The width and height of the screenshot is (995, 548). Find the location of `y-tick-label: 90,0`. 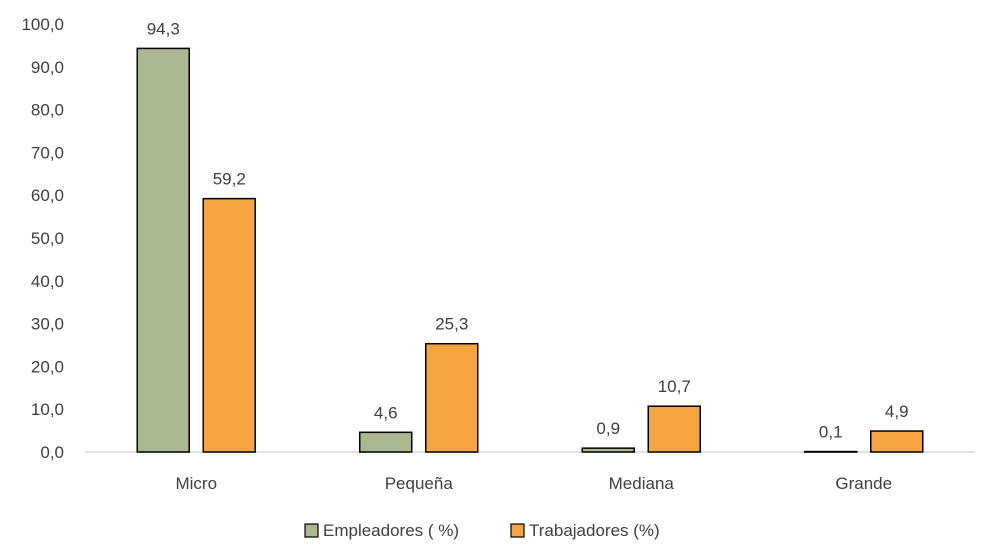

y-tick-label: 90,0 is located at coordinates (47, 67).